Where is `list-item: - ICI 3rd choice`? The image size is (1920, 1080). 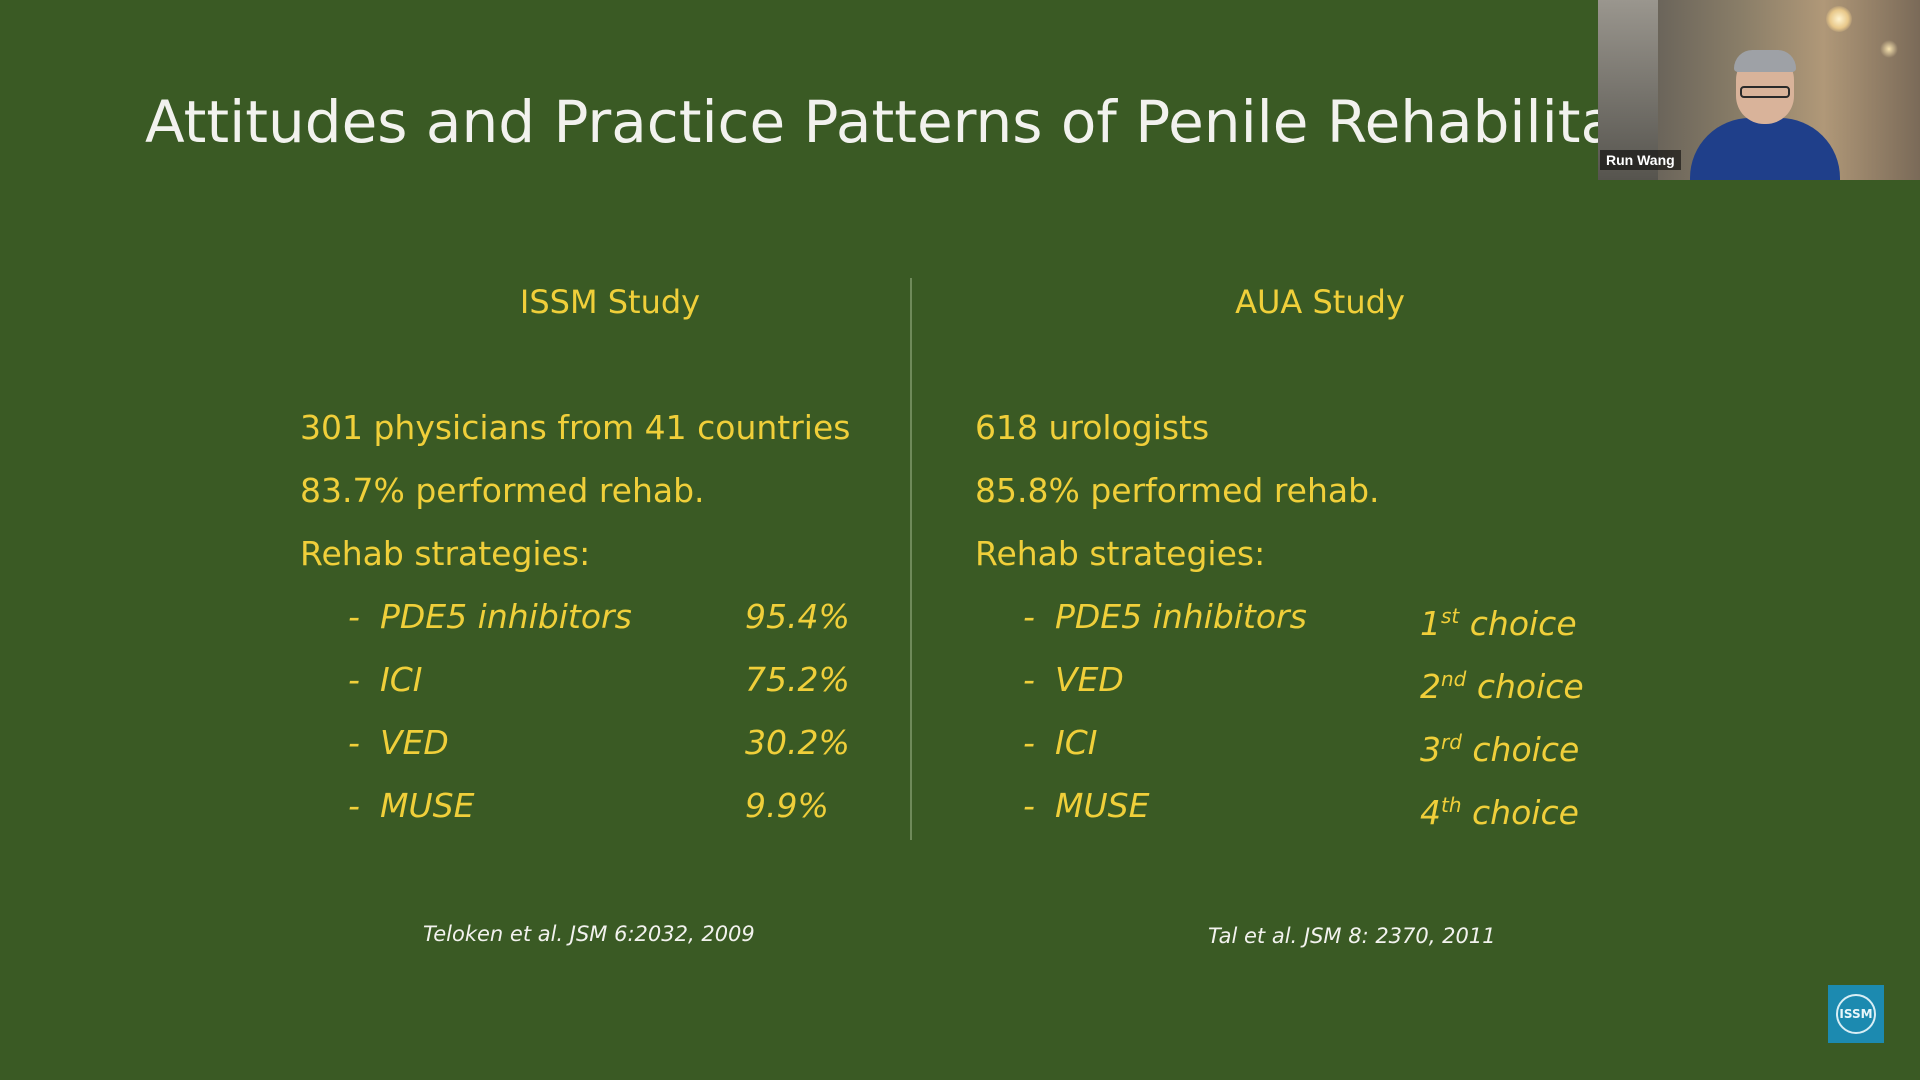 list-item: - ICI 3rd choice is located at coordinates (1325, 742).